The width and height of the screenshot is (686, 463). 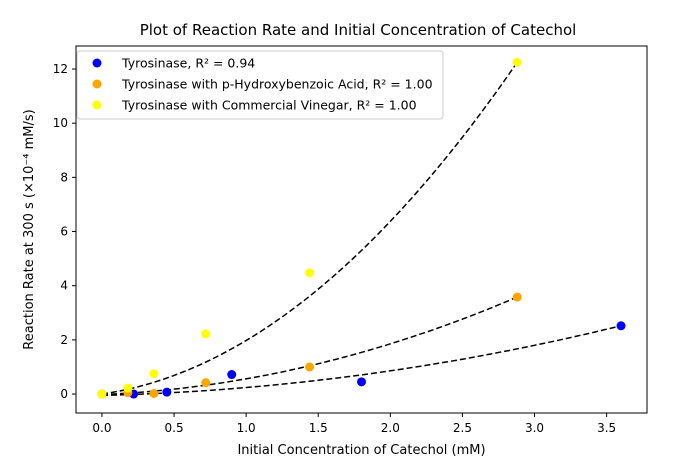 What do you see at coordinates (188, 63) in the screenshot?
I see `legend-entry: Tyrosinase, R² = 0.94` at bounding box center [188, 63].